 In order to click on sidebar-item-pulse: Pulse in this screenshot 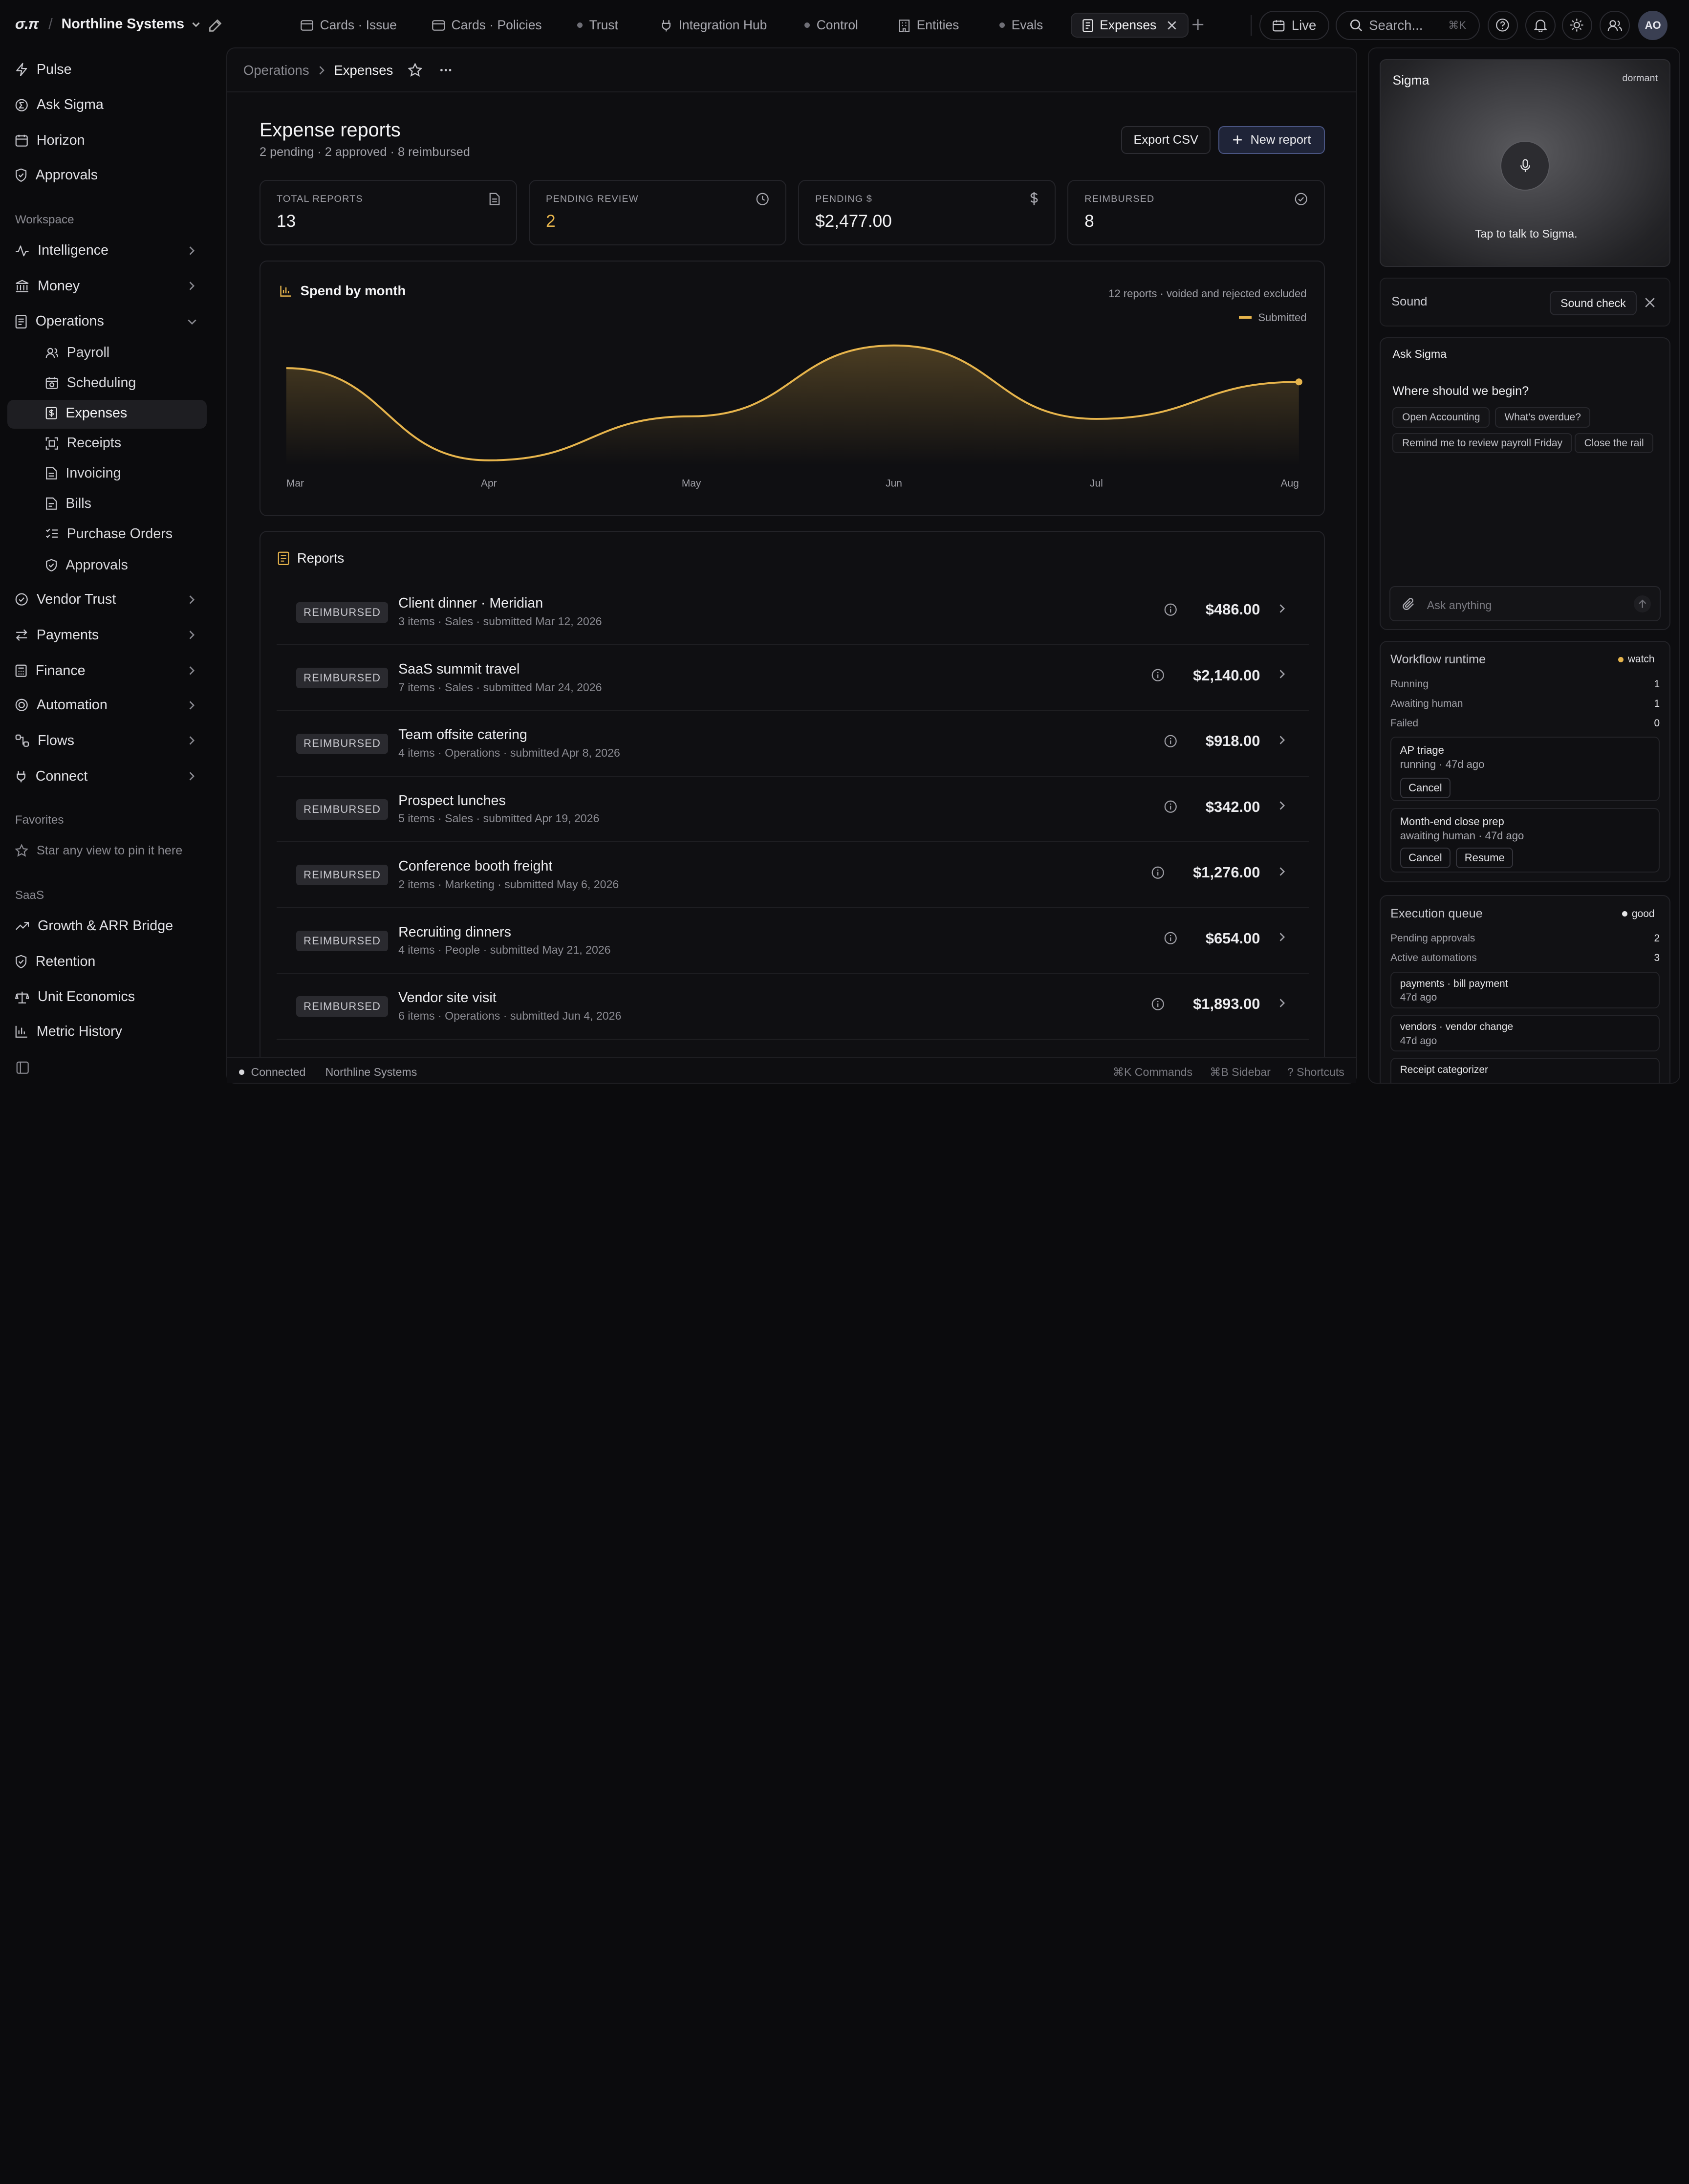, I will do `click(43, 70)`.